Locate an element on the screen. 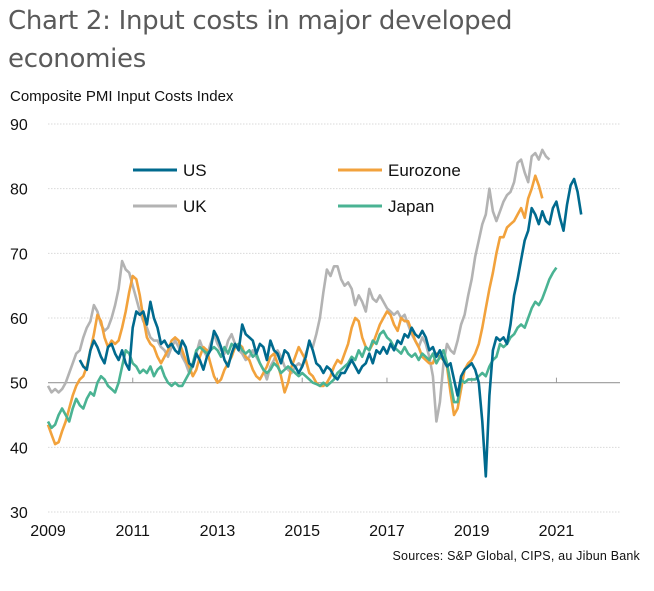 Image resolution: width=654 pixels, height=591 pixels. legend-item-us: US is located at coordinates (170, 170).